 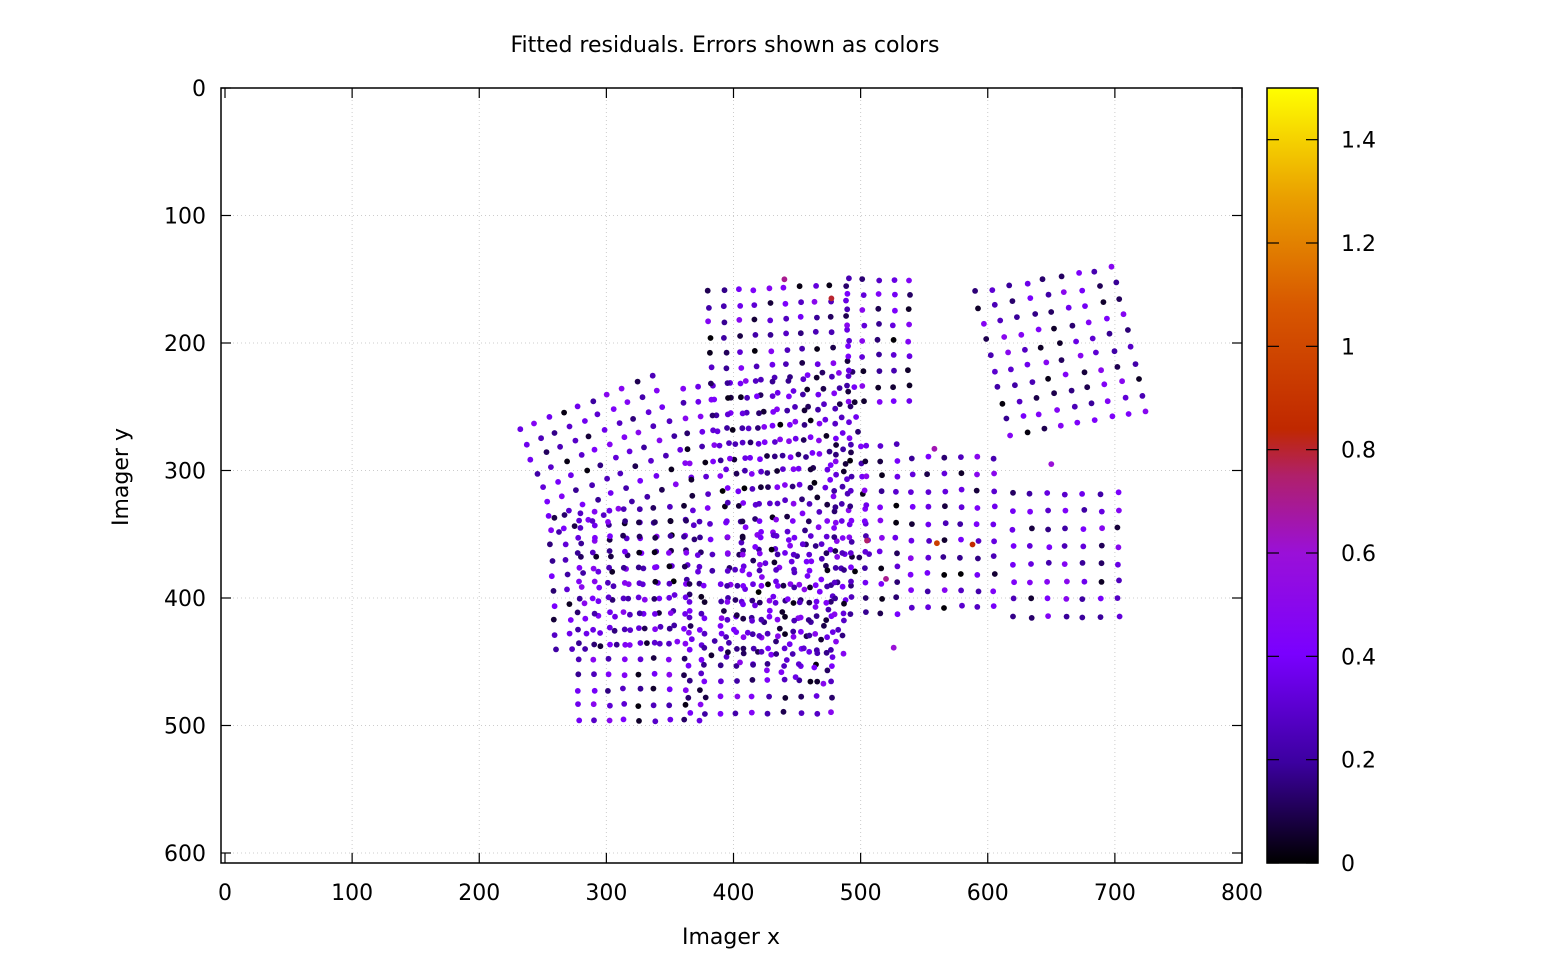 What do you see at coordinates (1321, 482) in the screenshot?
I see `colorbar: 0 0.2 0.4 0.6 0.8 1 1.2 1.4` at bounding box center [1321, 482].